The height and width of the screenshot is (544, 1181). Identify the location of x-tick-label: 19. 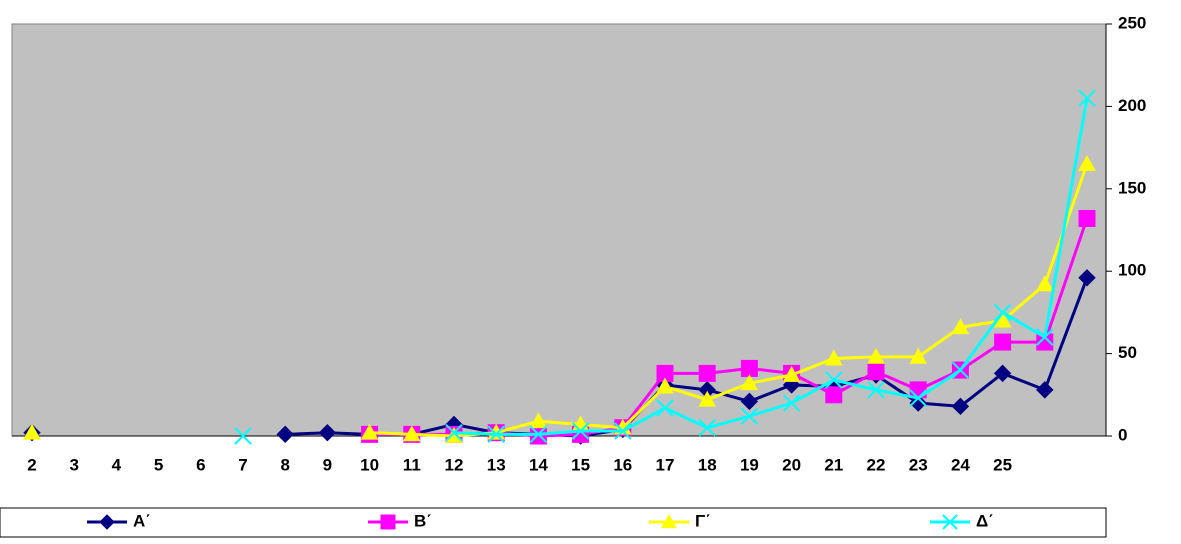
(749, 464).